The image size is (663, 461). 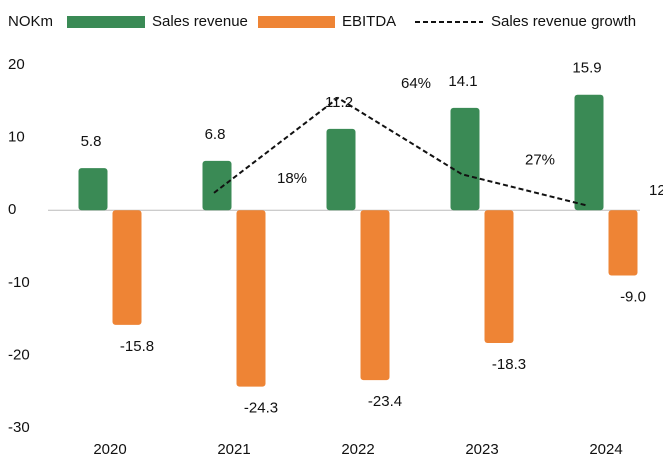 I want to click on line-label: 64%, so click(x=416, y=83).